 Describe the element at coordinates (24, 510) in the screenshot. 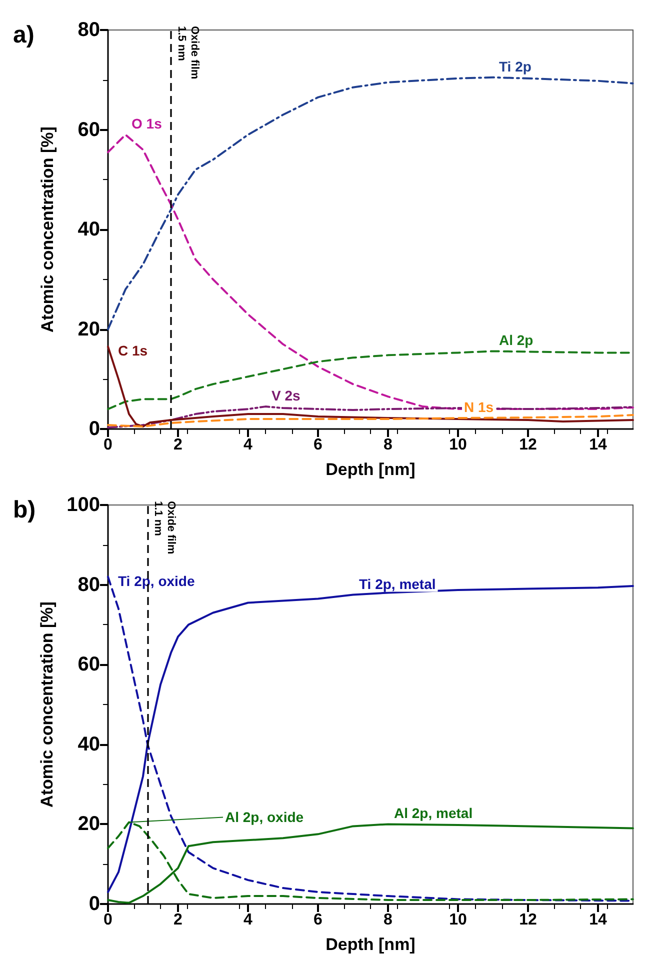

I see `chart-title: b)` at that location.